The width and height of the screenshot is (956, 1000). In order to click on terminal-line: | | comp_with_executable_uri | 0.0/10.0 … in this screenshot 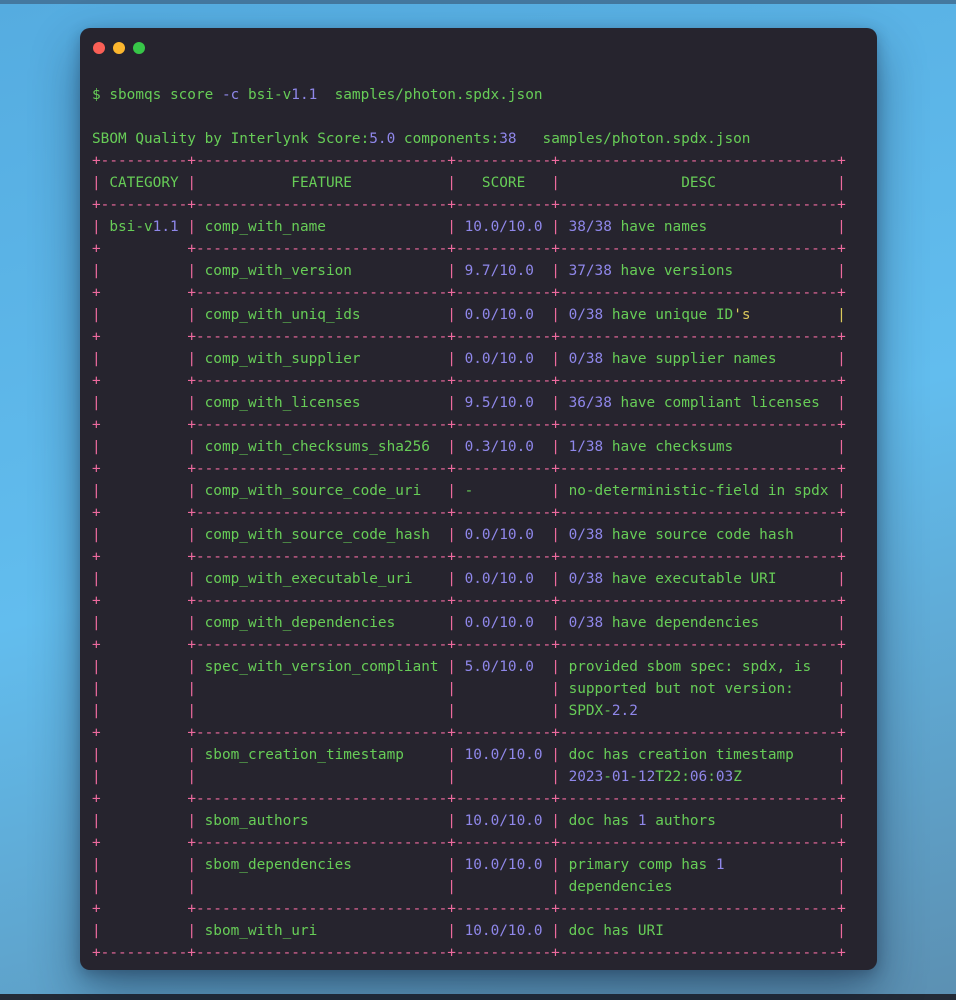, I will do `click(469, 579)`.